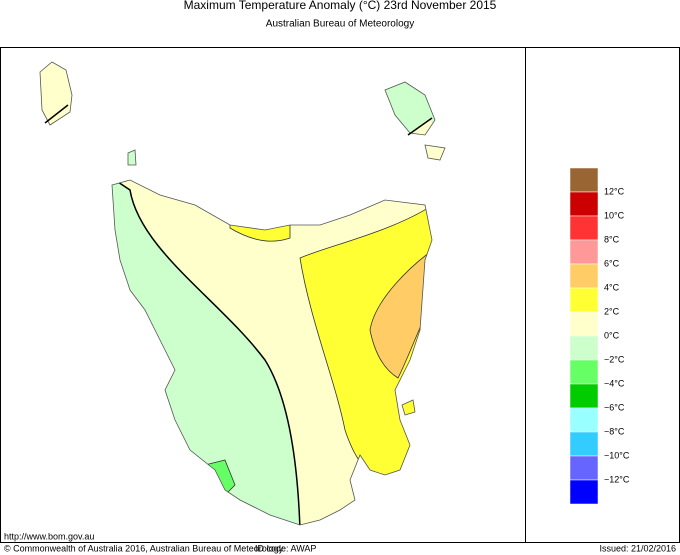  I want to click on legend-label: 6°C, so click(612, 263).